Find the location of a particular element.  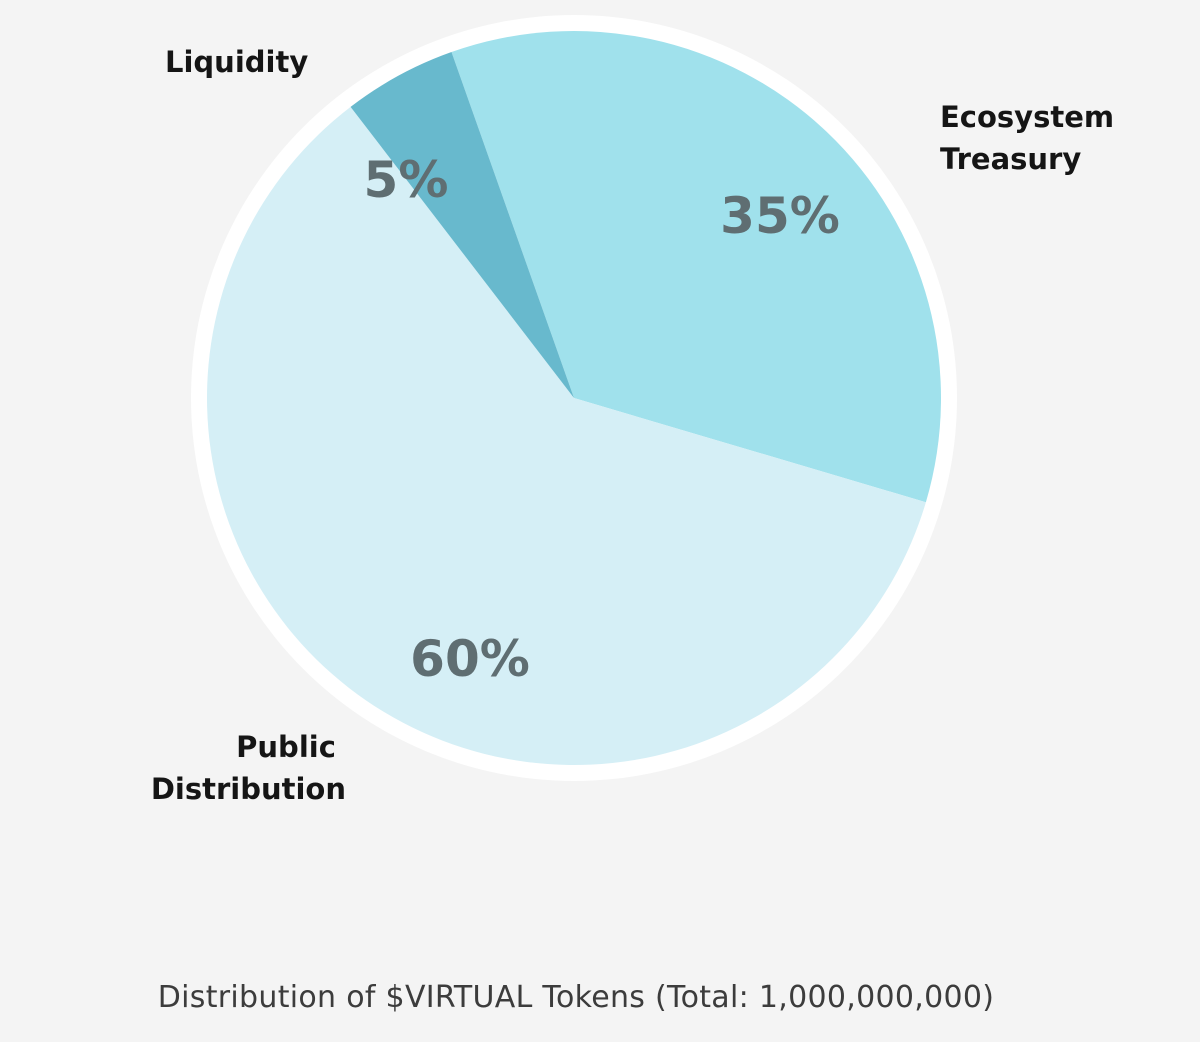

category-label-public-distribution: Public Distribution is located at coordinates (248, 768).